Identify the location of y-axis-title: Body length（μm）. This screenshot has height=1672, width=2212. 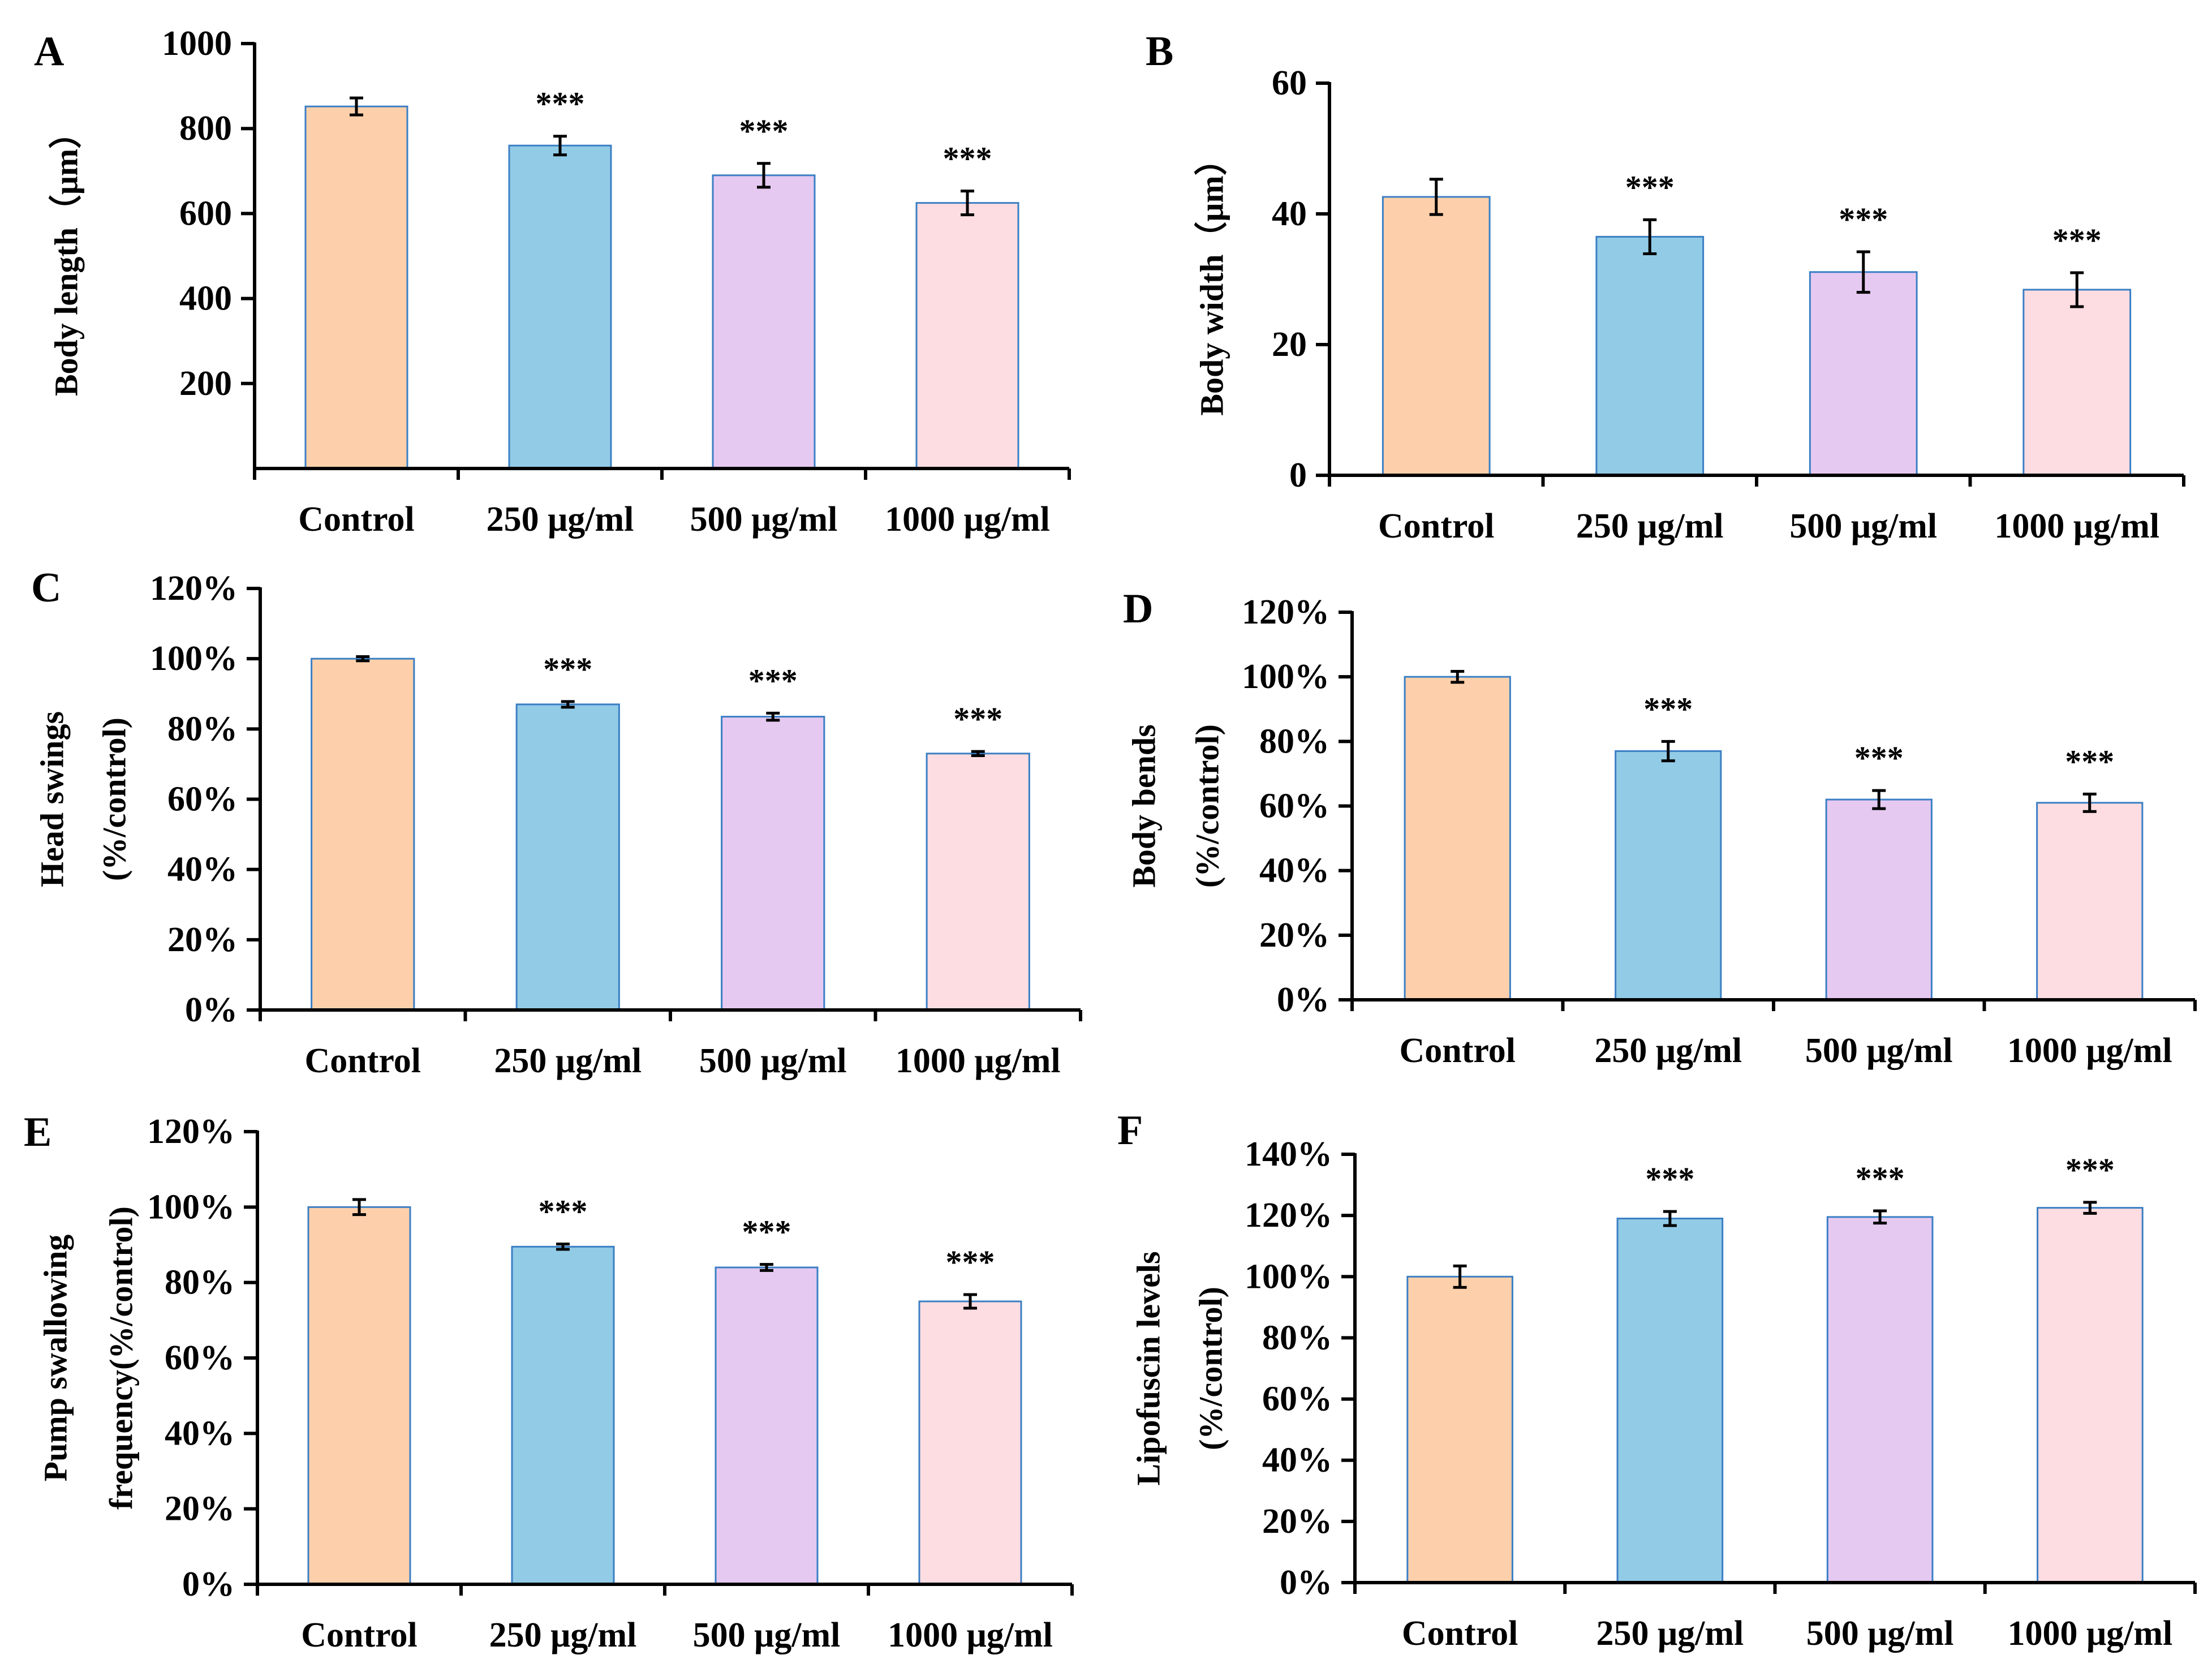
(66, 256).